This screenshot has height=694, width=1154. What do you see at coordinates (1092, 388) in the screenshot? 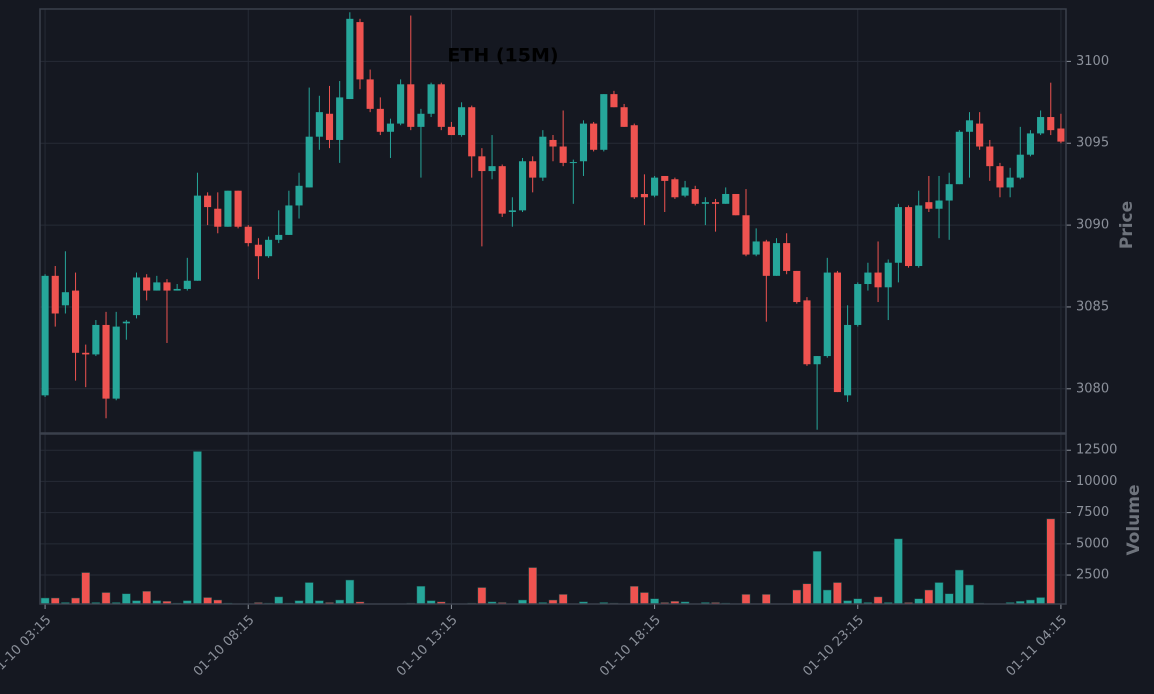
I see `y-tick-label: 3080` at bounding box center [1092, 388].